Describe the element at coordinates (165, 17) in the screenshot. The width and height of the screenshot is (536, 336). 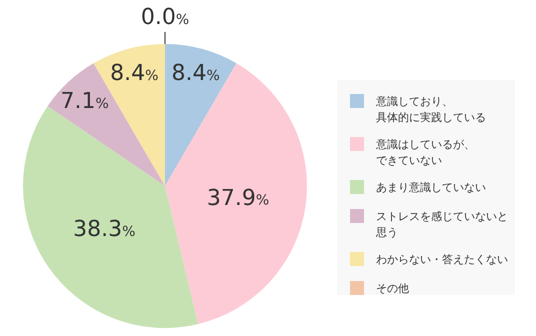
I see `text: 0.0%` at that location.